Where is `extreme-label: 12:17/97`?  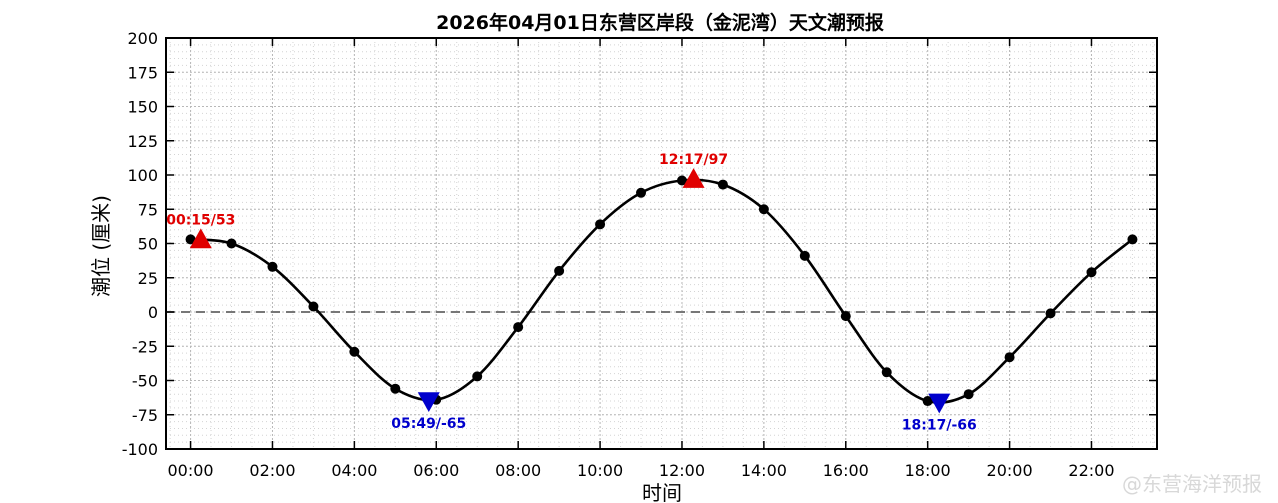 extreme-label: 12:17/97 is located at coordinates (693, 160).